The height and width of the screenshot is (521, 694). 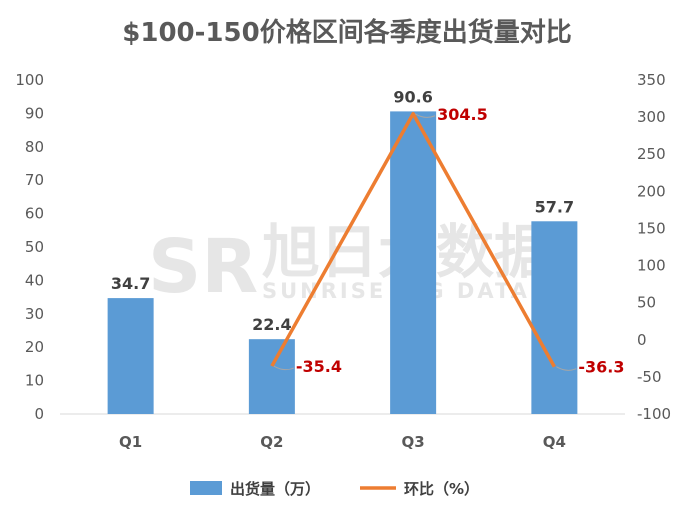 What do you see at coordinates (34, 347) in the screenshot?
I see `y-left-tick-label: 20` at bounding box center [34, 347].